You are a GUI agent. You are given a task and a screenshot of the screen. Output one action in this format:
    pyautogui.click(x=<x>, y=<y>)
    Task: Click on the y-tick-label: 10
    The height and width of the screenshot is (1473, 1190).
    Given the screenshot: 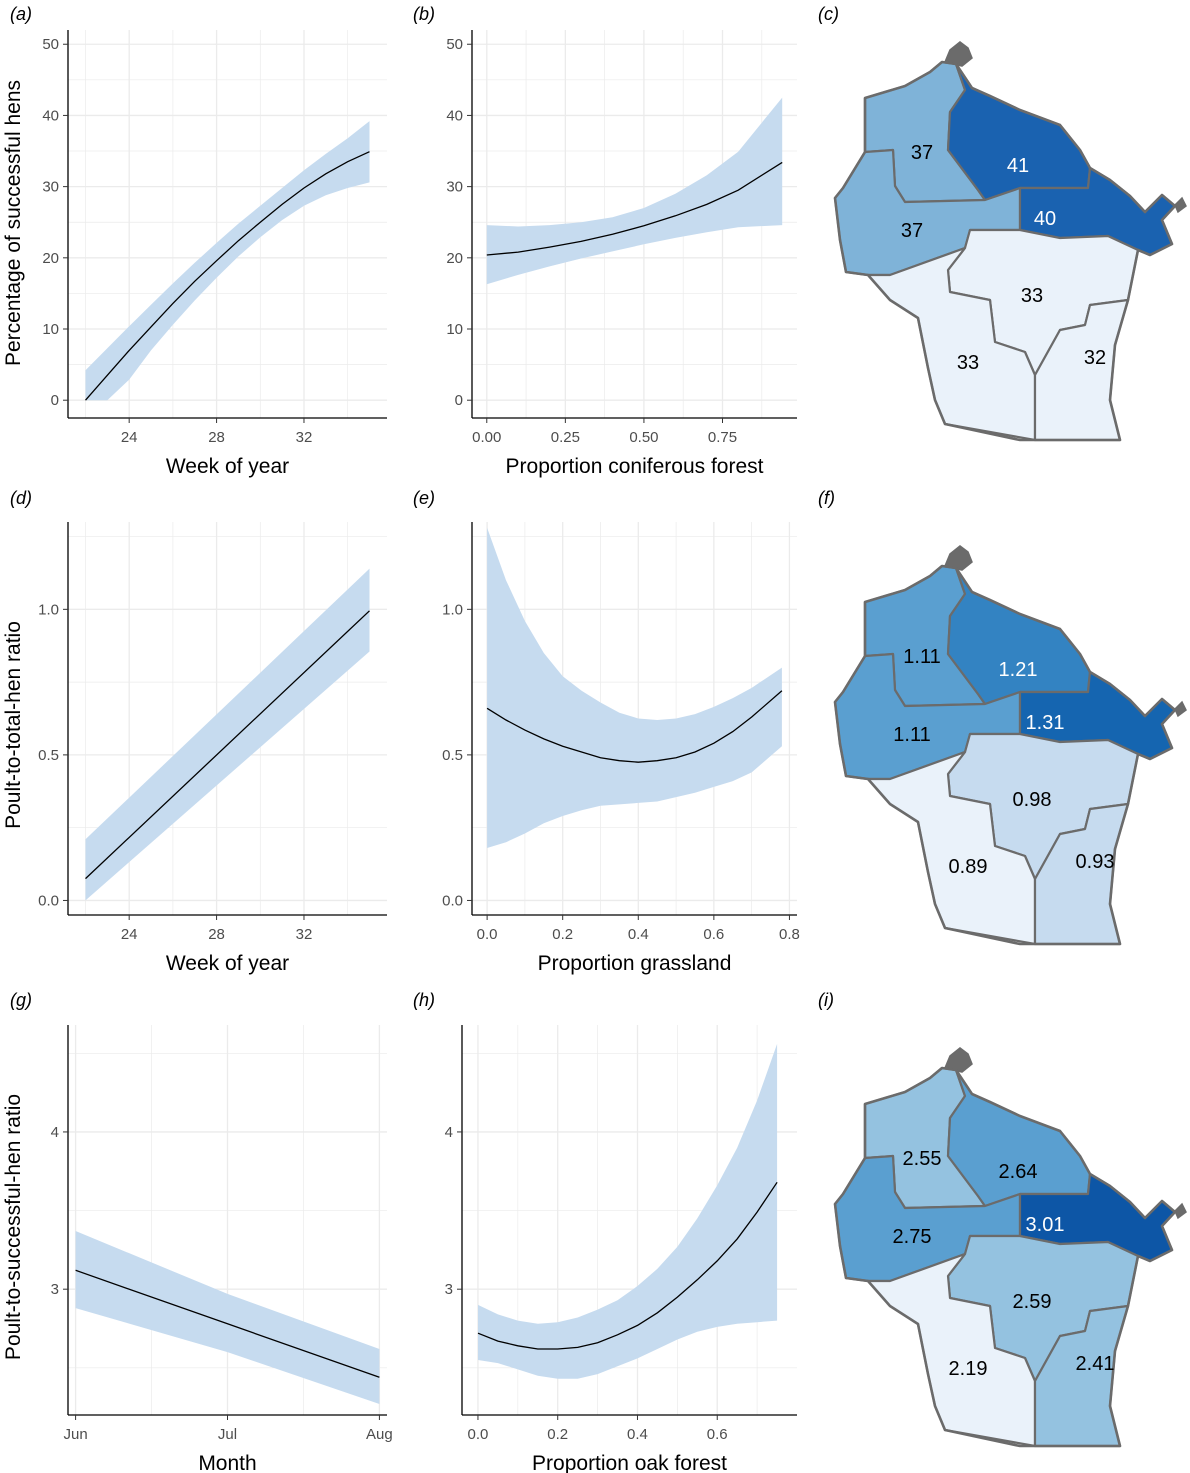 What is the action you would take?
    pyautogui.click(x=50, y=329)
    